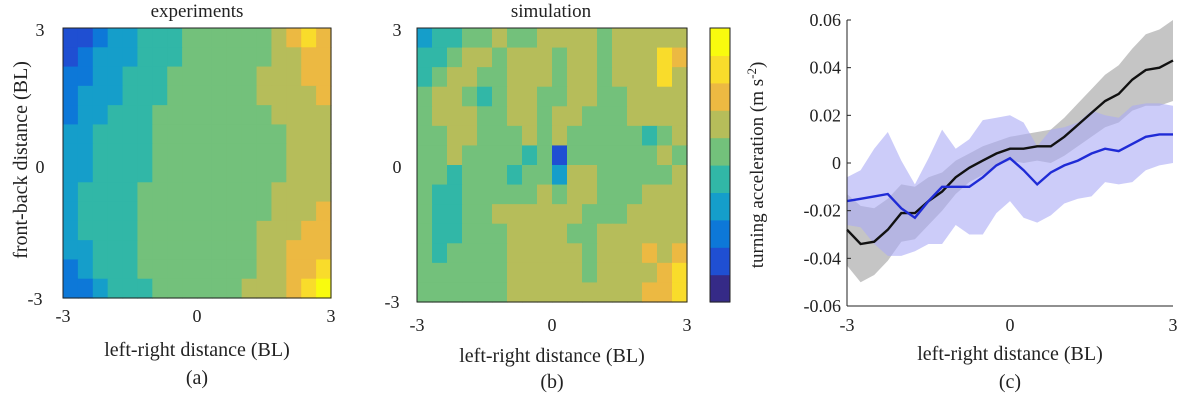 This screenshot has width=1181, height=400. Describe the element at coordinates (331, 316) in the screenshot. I see `panel-a-xtick-right: 3` at that location.